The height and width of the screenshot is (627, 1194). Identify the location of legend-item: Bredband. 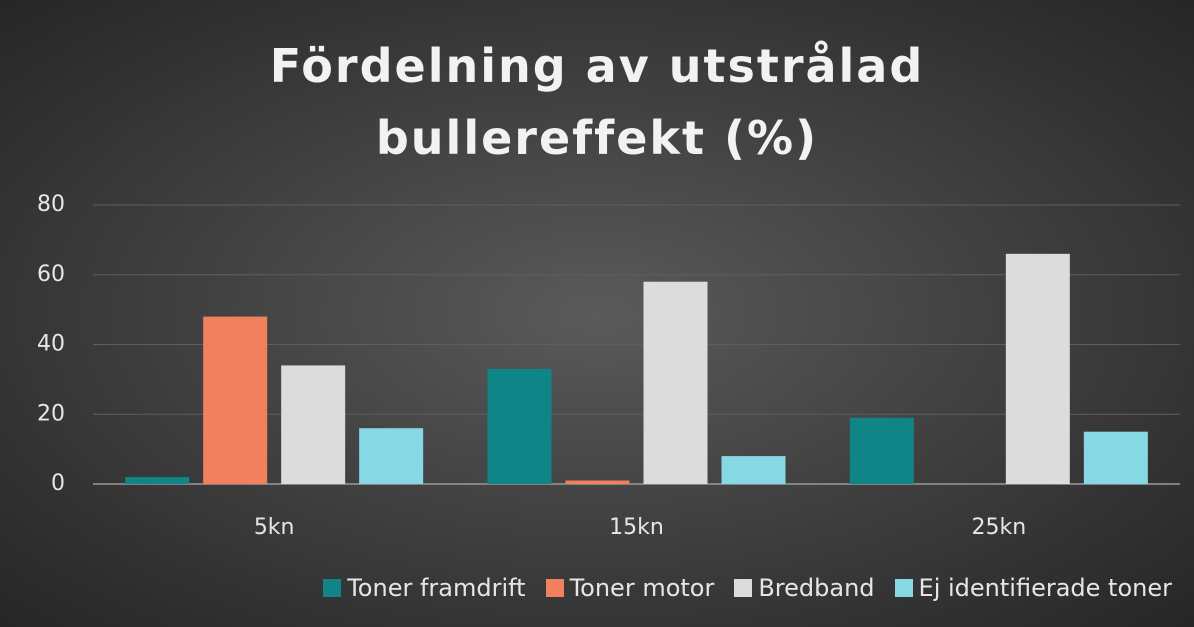
(804, 588).